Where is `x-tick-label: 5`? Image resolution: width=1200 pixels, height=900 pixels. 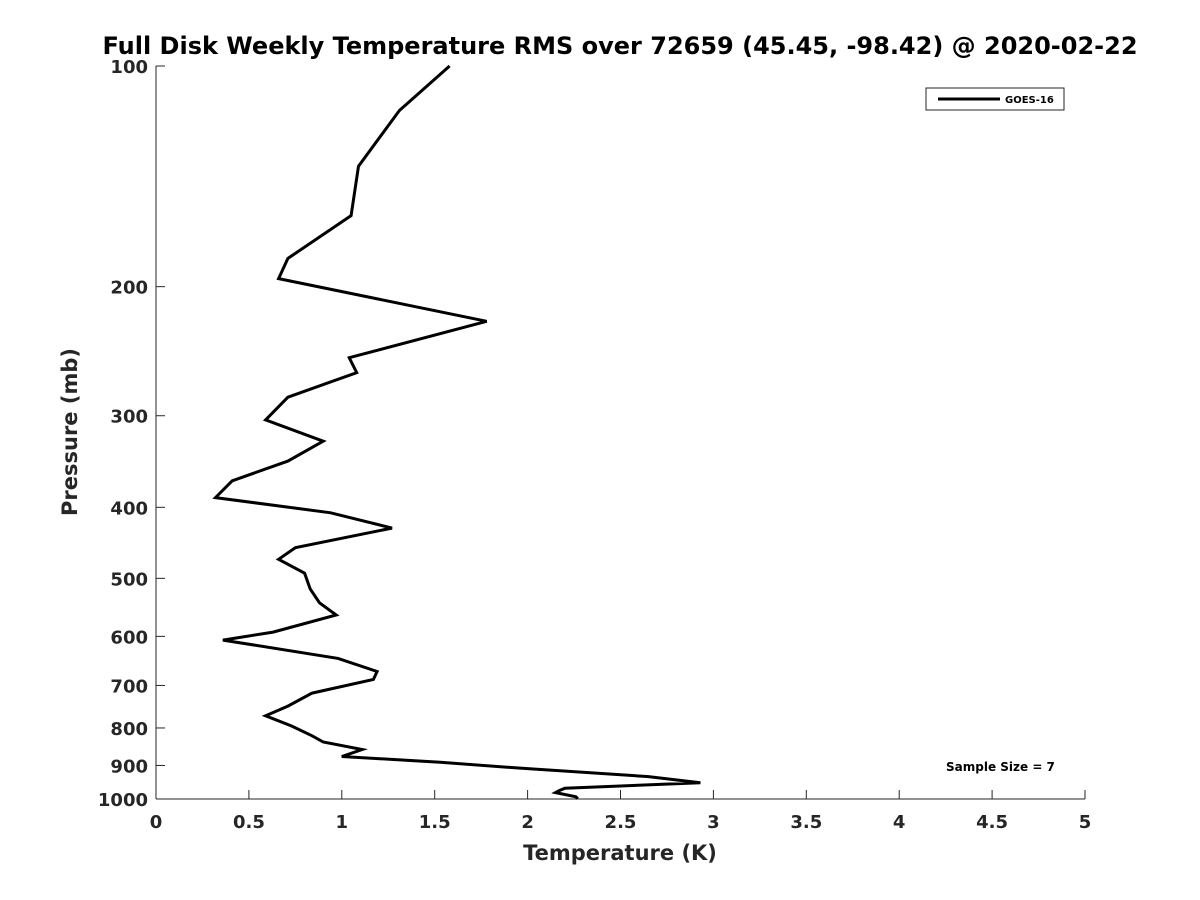
x-tick-label: 5 is located at coordinates (1085, 822).